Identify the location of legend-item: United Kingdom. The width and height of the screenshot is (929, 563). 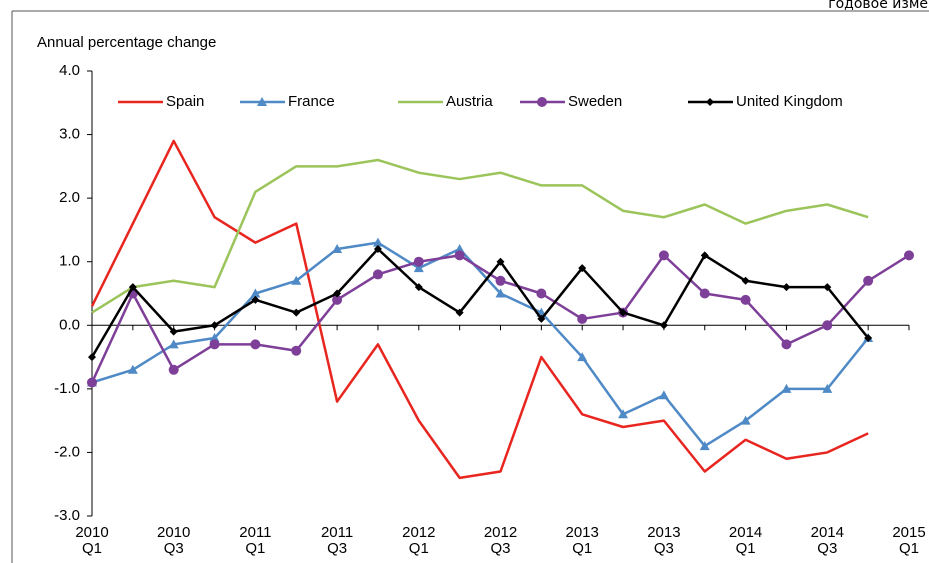
(765, 101).